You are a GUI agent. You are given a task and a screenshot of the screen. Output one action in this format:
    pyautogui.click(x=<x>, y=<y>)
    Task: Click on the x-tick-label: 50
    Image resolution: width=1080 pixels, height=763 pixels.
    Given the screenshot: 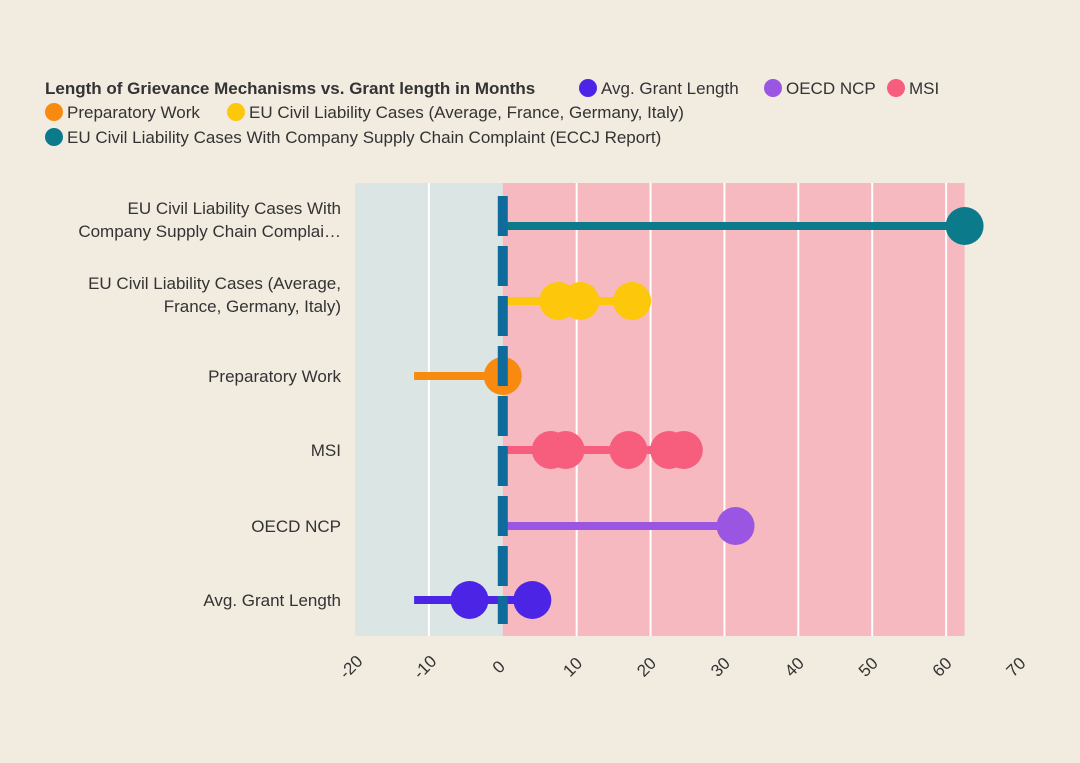 What is the action you would take?
    pyautogui.click(x=868, y=667)
    